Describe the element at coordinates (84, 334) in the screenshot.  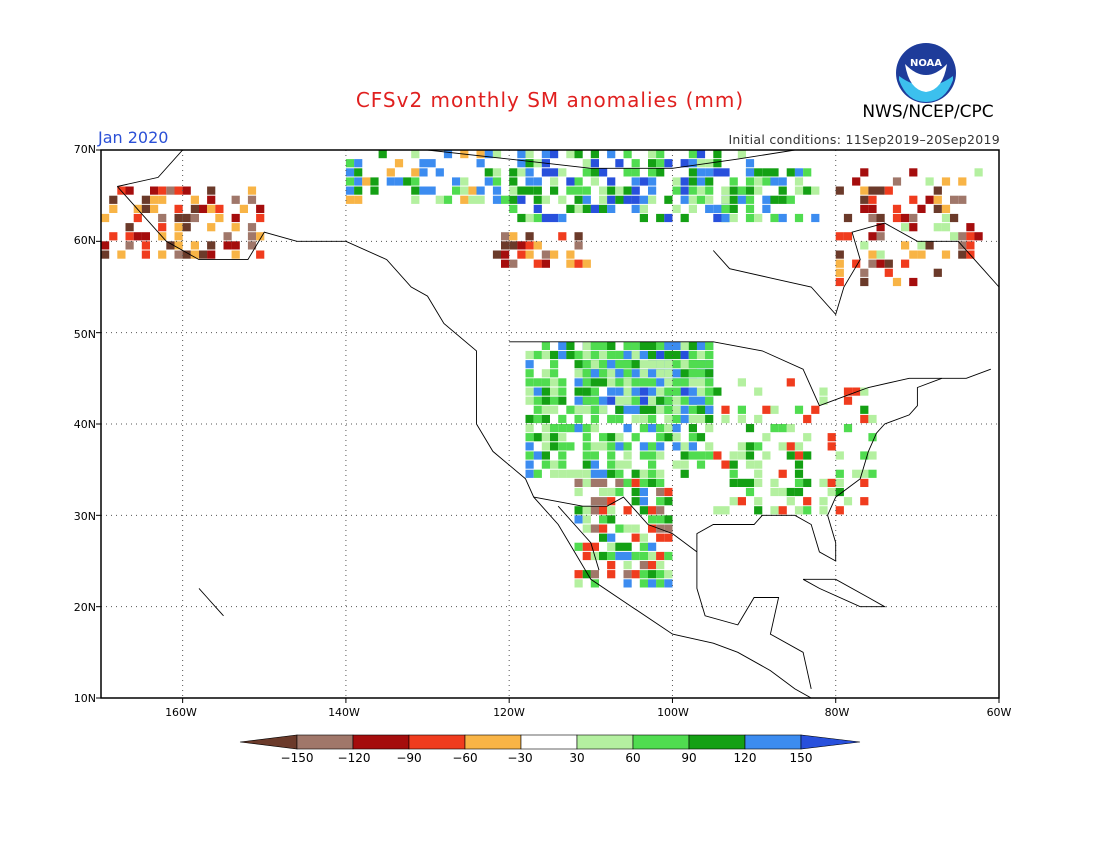
I see `lat-label: 50N` at that location.